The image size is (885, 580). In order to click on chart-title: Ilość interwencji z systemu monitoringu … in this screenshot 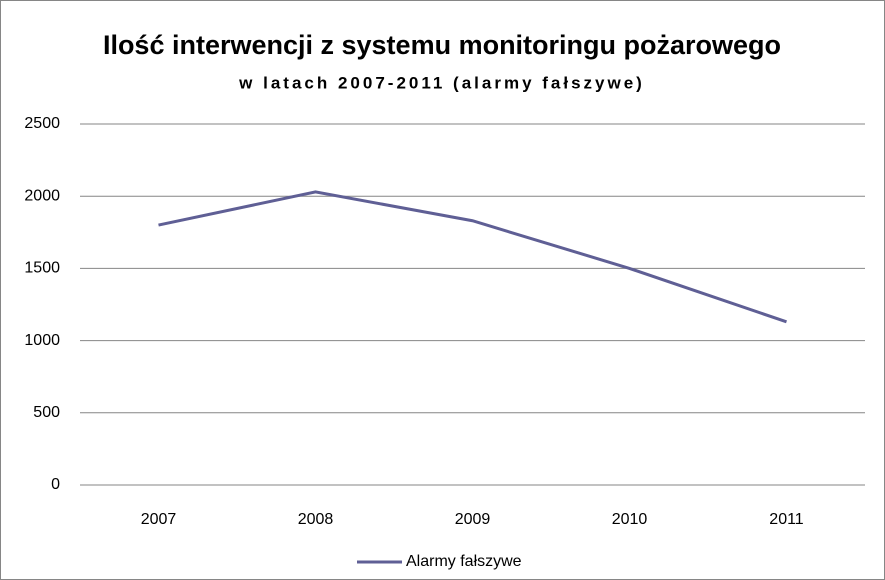, I will do `click(442, 45)`.